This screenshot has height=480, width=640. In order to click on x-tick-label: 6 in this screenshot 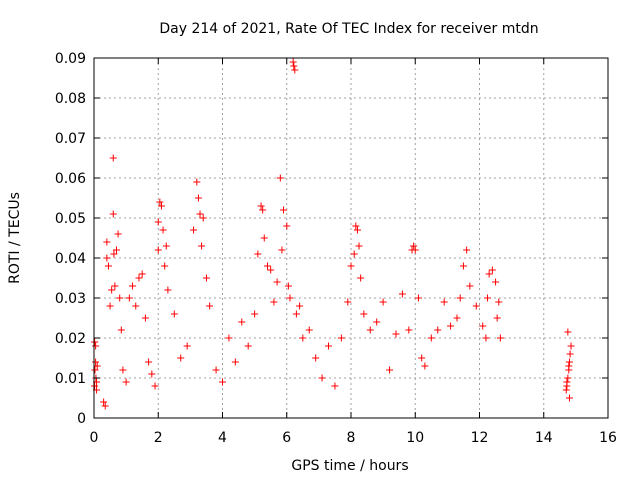, I will do `click(286, 438)`.